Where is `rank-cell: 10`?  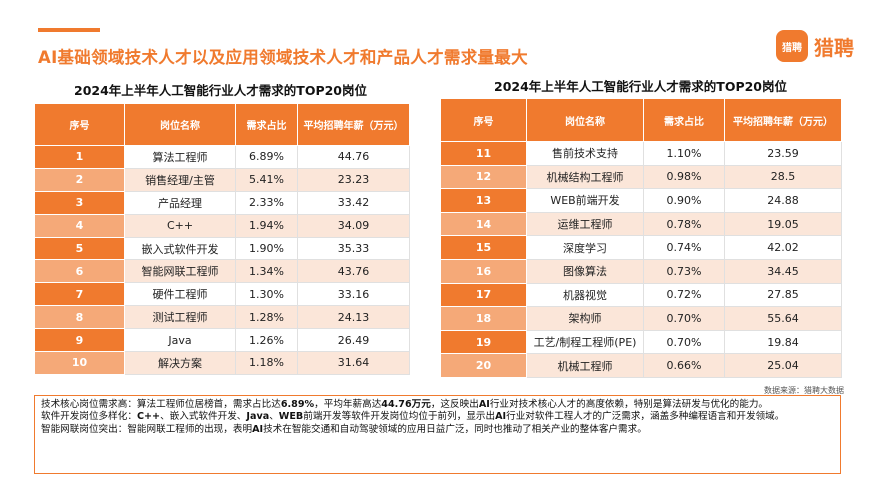 rank-cell: 10 is located at coordinates (79, 363).